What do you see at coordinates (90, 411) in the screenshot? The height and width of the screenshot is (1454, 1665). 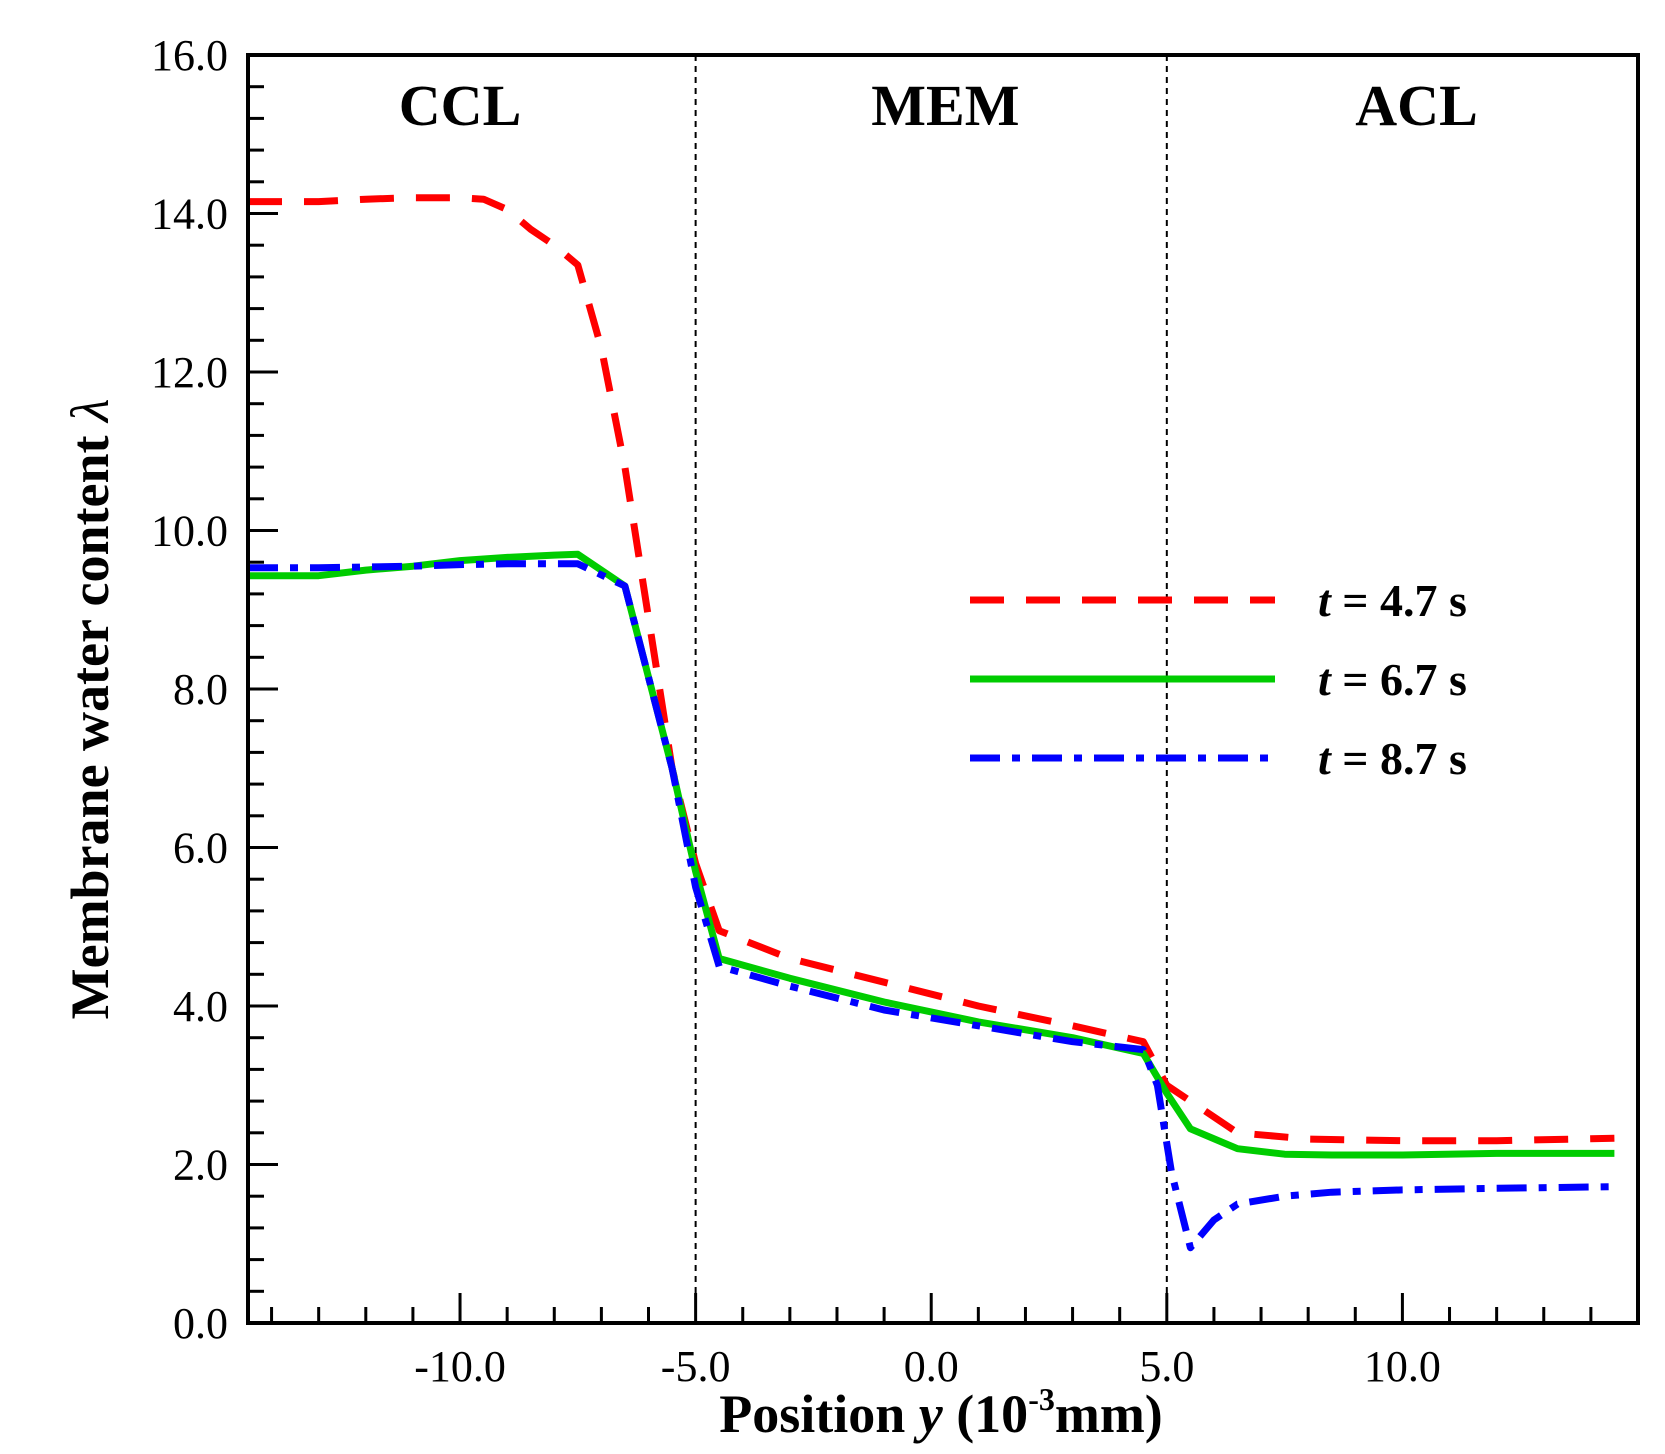 I see `y-axis-title-symbol: λ` at bounding box center [90, 411].